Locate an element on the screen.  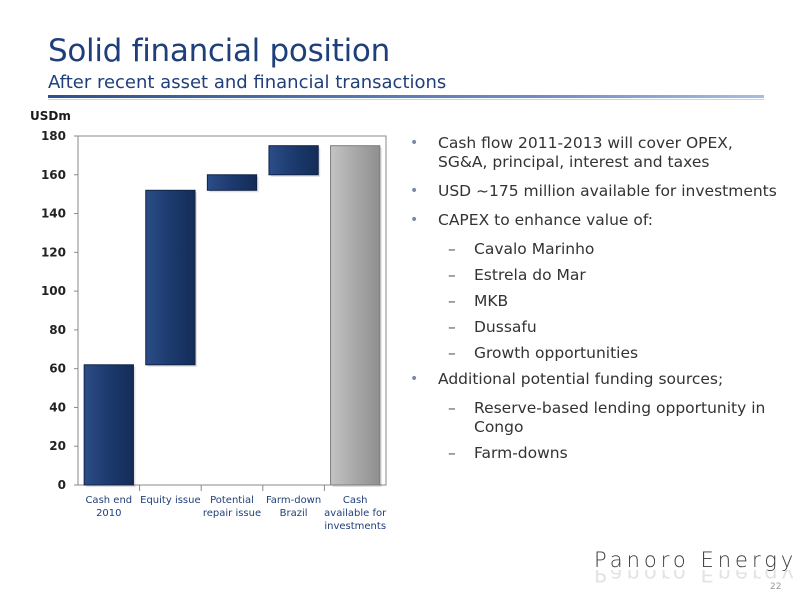
bullet-item: Additional potential funding sources; is located at coordinates (595, 379).